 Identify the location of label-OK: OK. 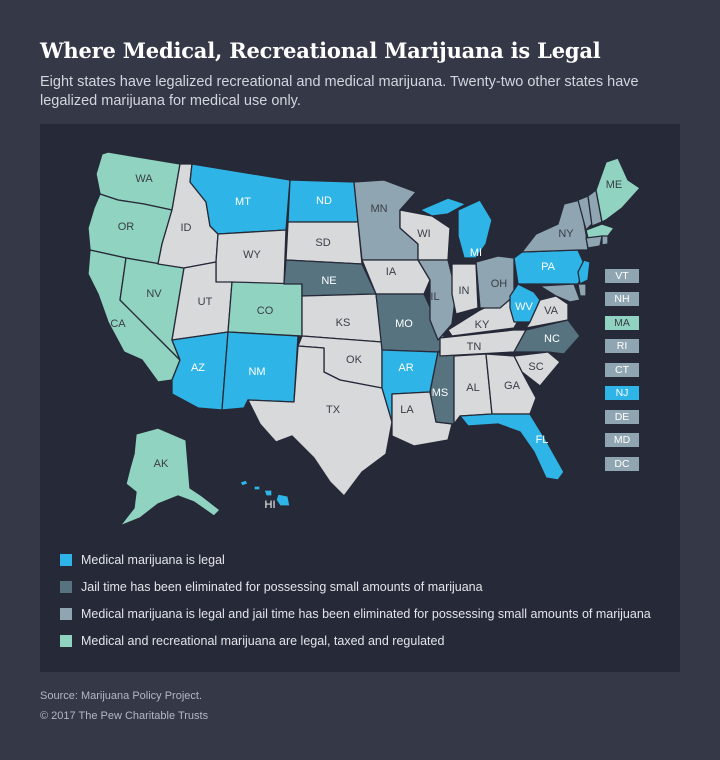
(354, 360).